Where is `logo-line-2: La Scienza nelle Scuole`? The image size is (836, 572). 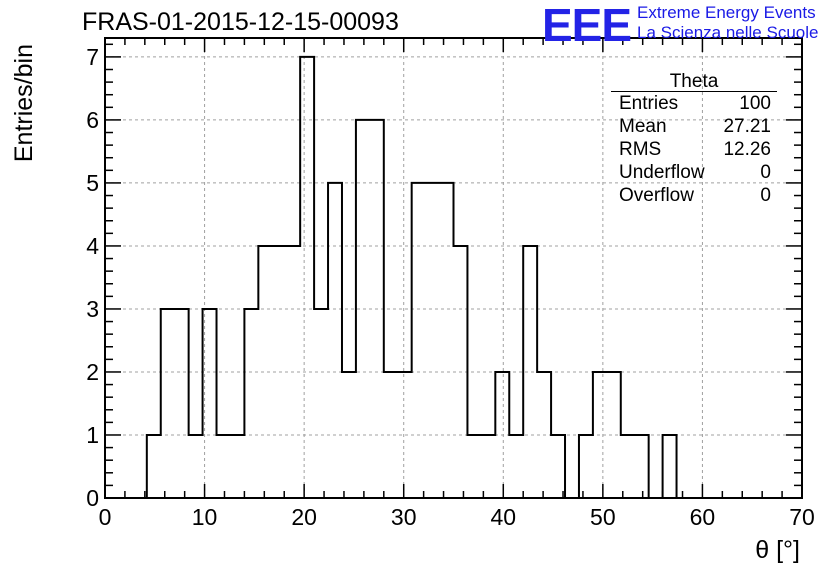 logo-line-2: La Scienza nelle Scuole is located at coordinates (728, 32).